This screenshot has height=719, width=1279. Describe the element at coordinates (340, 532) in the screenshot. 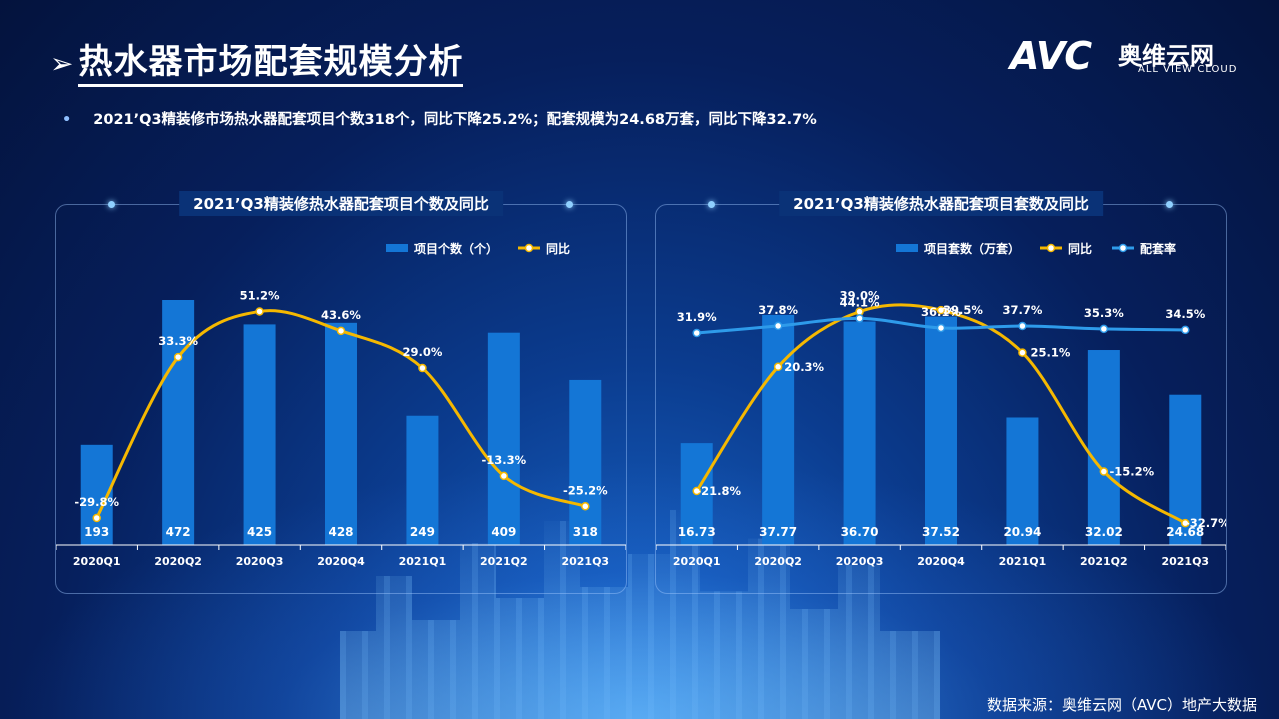

I see `bar-value-label: 428` at that location.